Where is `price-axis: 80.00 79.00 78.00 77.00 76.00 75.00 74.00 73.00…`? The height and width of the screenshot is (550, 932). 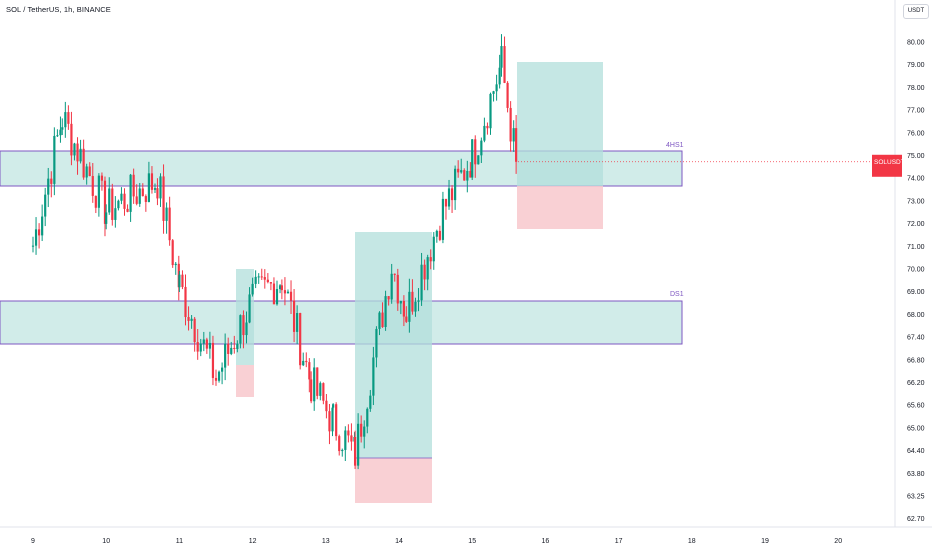 price-axis: 80.00 79.00 78.00 77.00 76.00 75.00 74.00 73.00… is located at coordinates (916, 282).